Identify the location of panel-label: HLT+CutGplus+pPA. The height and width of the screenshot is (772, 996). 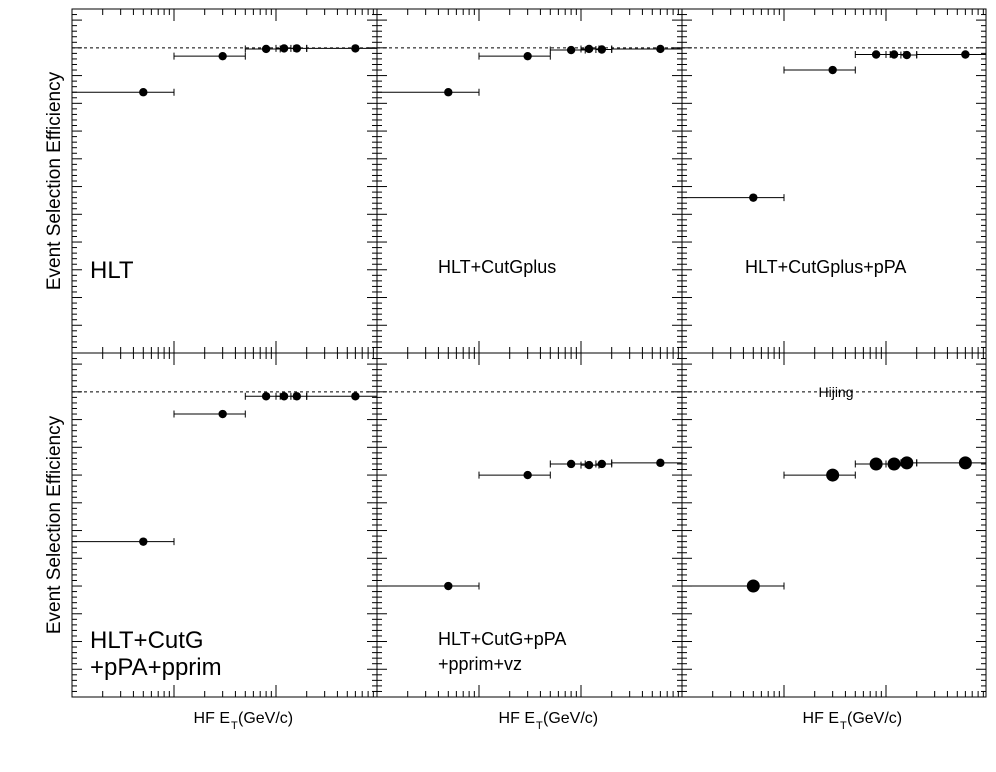
(825, 267).